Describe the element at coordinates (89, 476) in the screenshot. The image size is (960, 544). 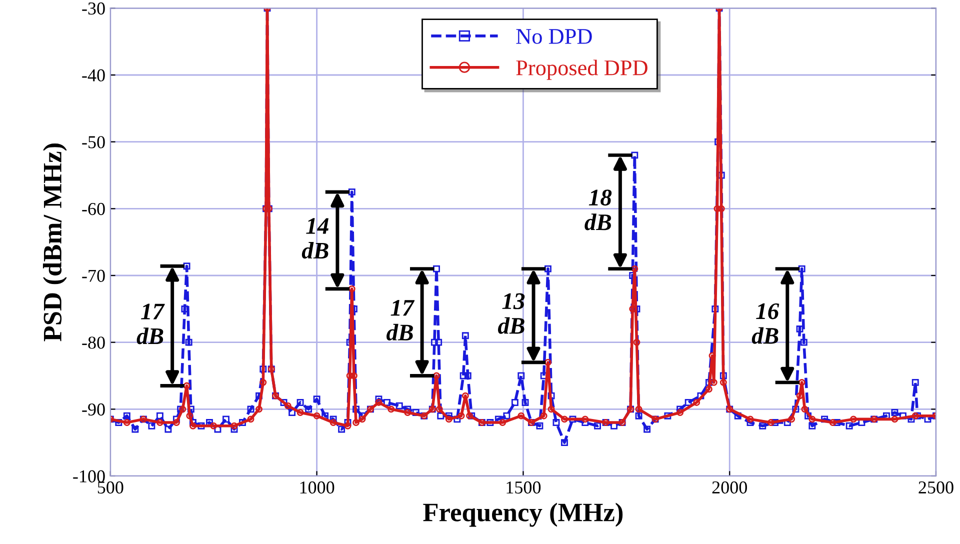
I see `y-tick-label: -100` at that location.